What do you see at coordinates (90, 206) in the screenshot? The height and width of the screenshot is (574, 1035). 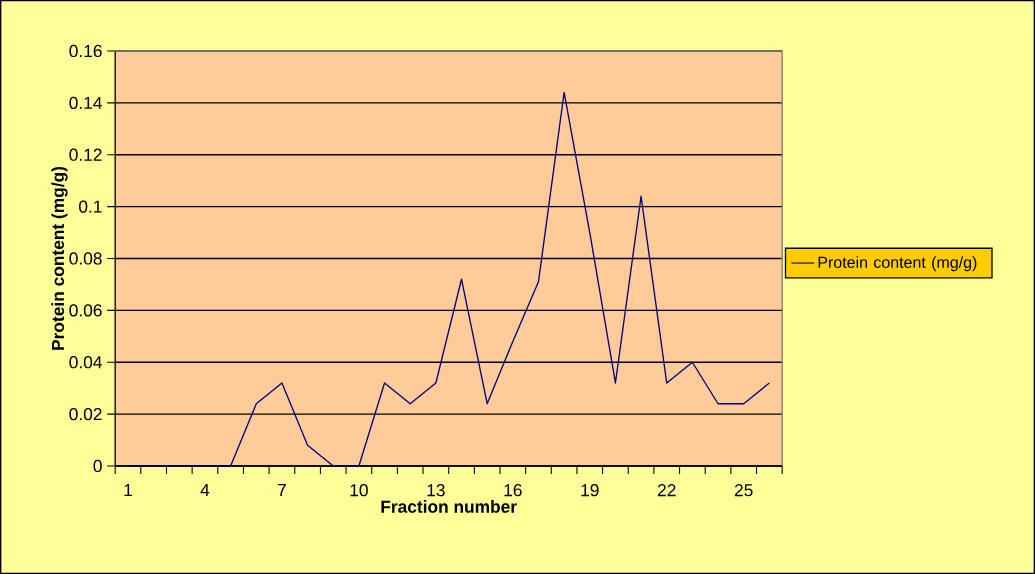 I see `y-tick-label: 0.1` at bounding box center [90, 206].